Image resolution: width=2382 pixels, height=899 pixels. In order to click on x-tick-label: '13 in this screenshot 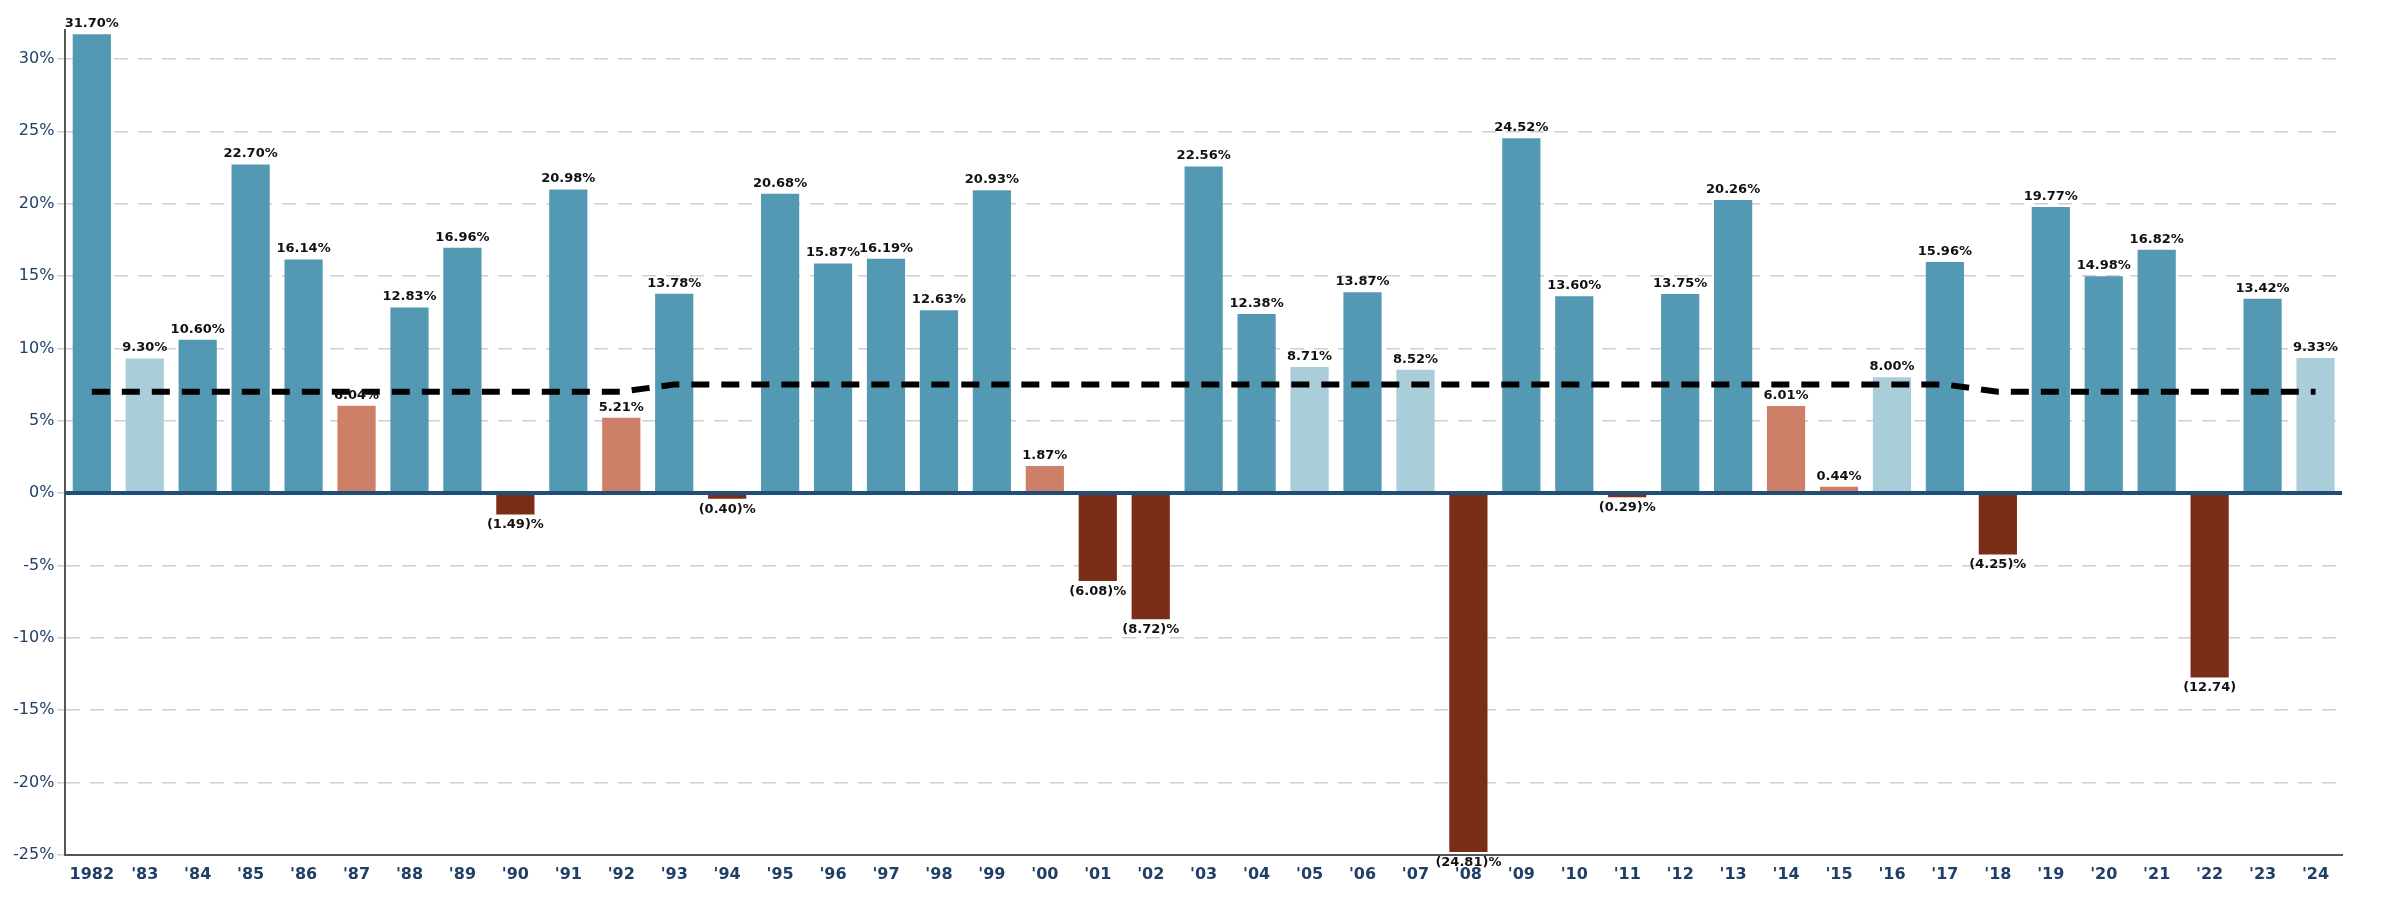, I will do `click(1733, 873)`.